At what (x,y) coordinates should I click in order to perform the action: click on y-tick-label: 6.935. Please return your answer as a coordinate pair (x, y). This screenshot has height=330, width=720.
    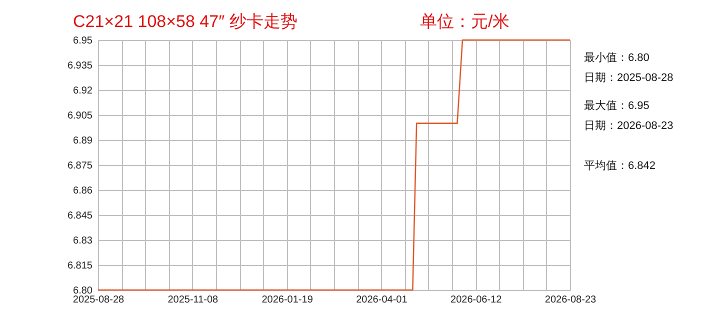
    Looking at the image, I should click on (80, 66).